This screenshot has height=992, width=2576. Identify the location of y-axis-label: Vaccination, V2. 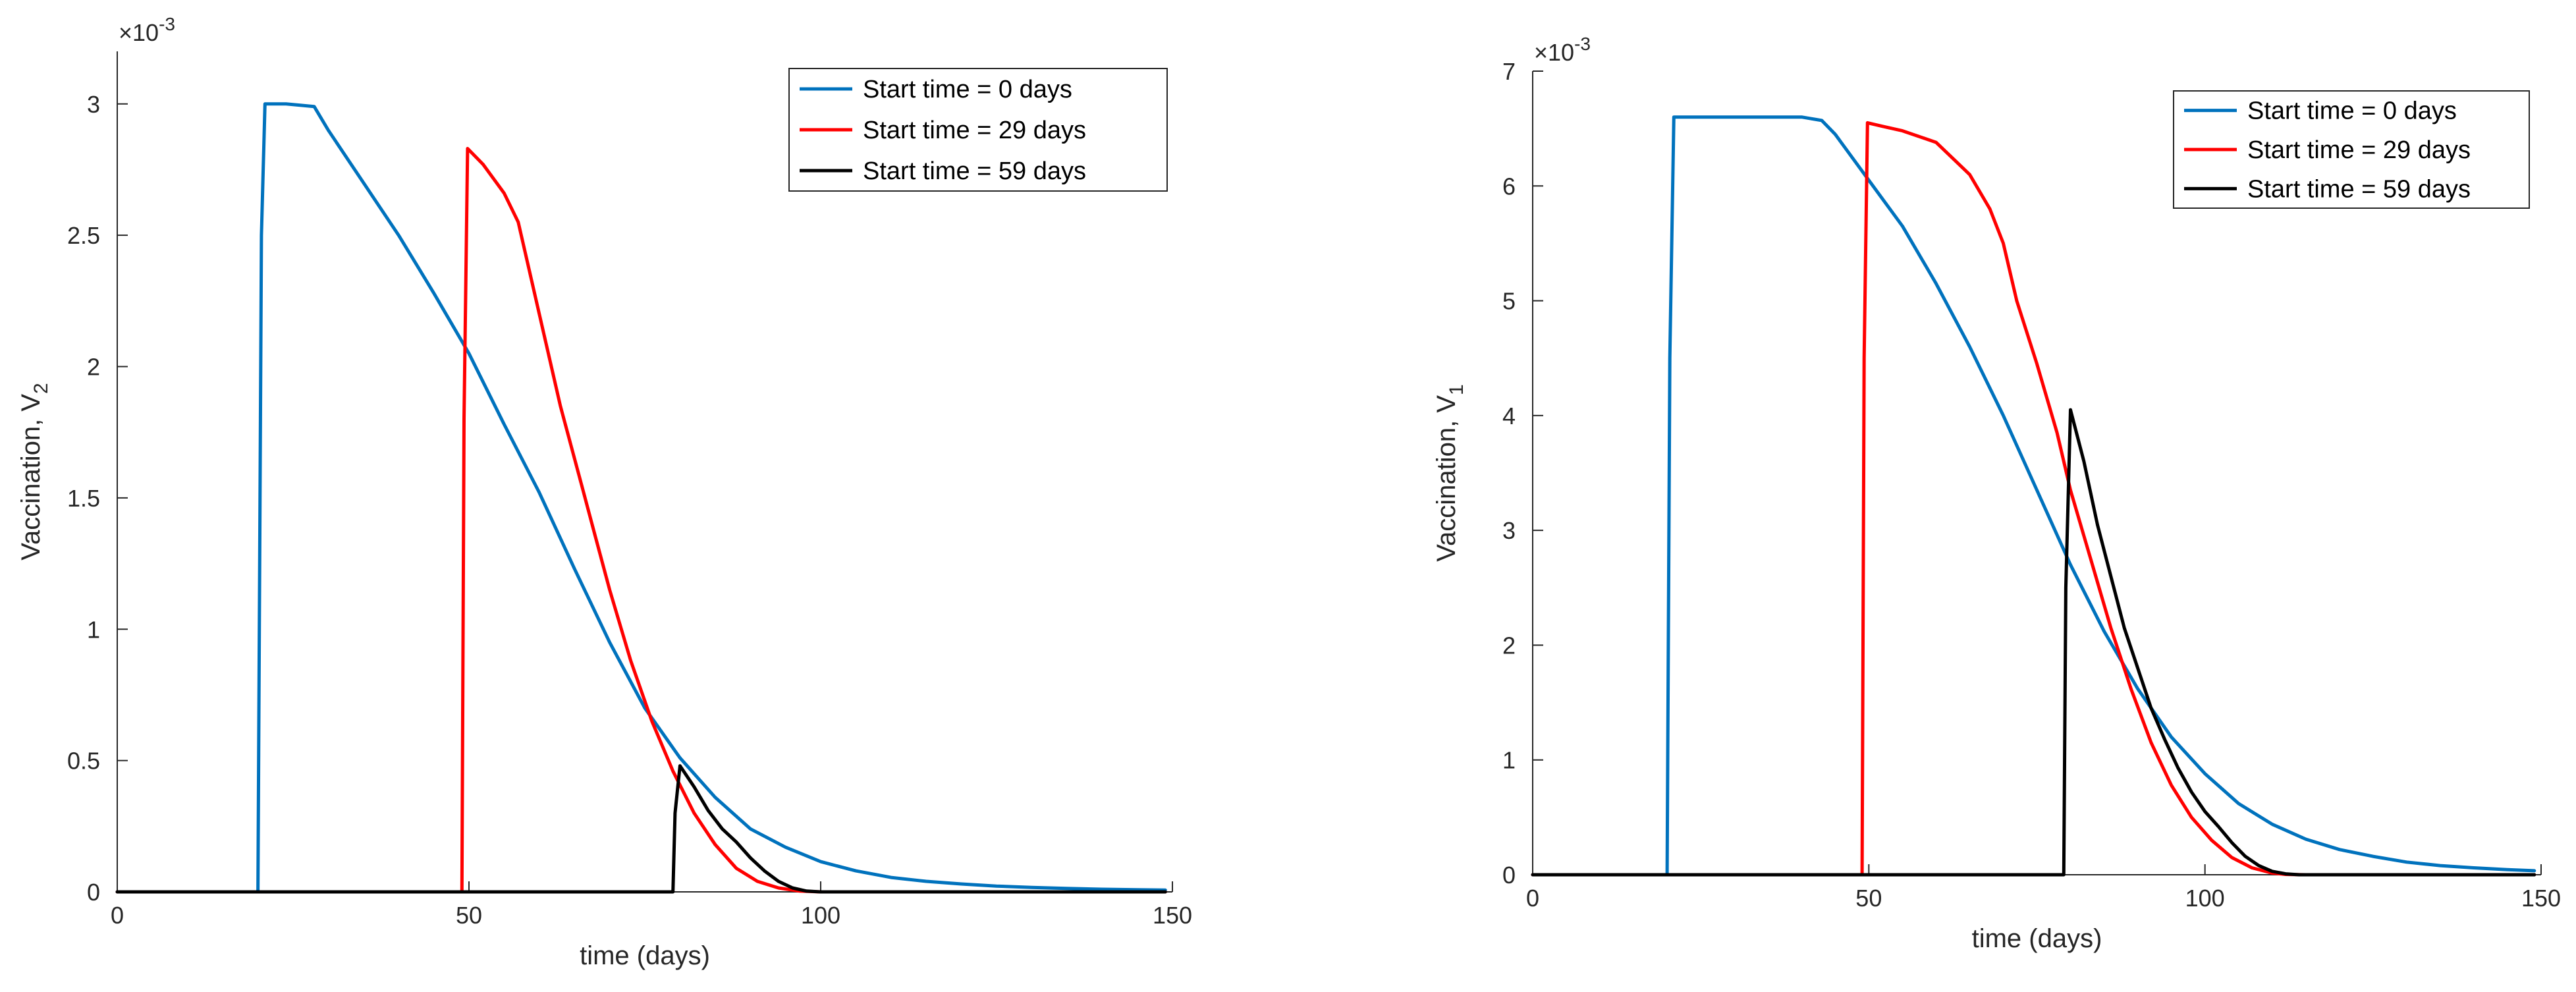
(34, 471).